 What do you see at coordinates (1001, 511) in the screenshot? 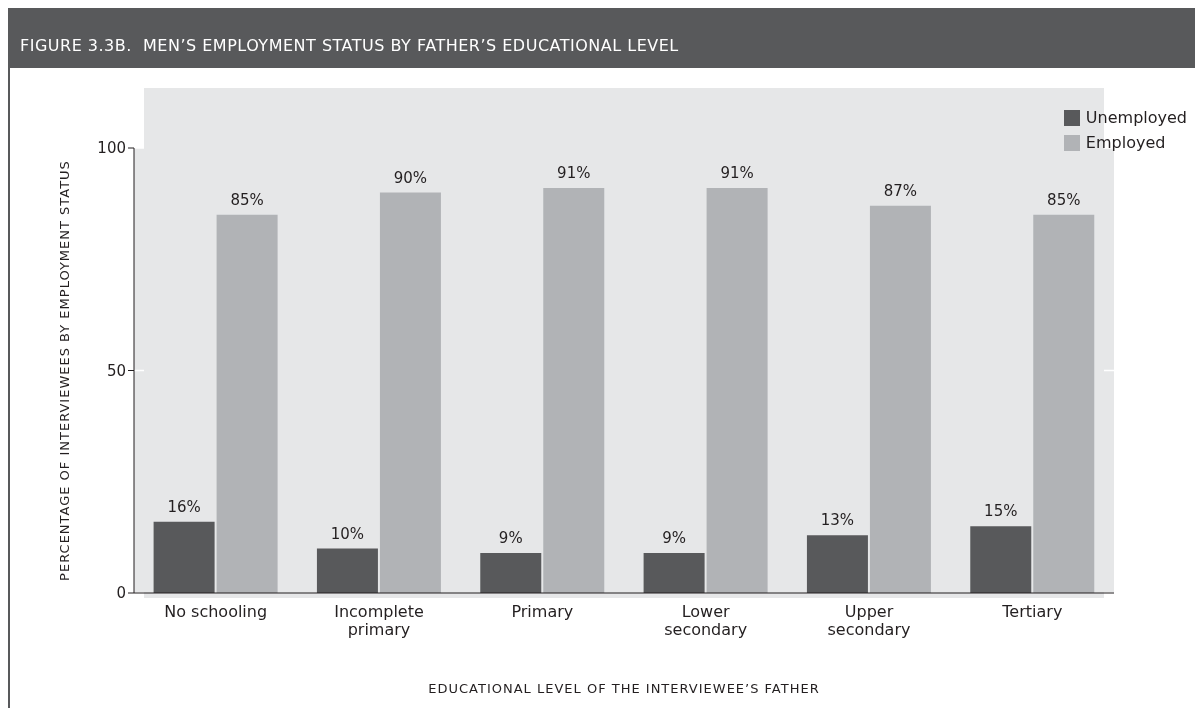
I see `data-label: 15%` at bounding box center [1001, 511].